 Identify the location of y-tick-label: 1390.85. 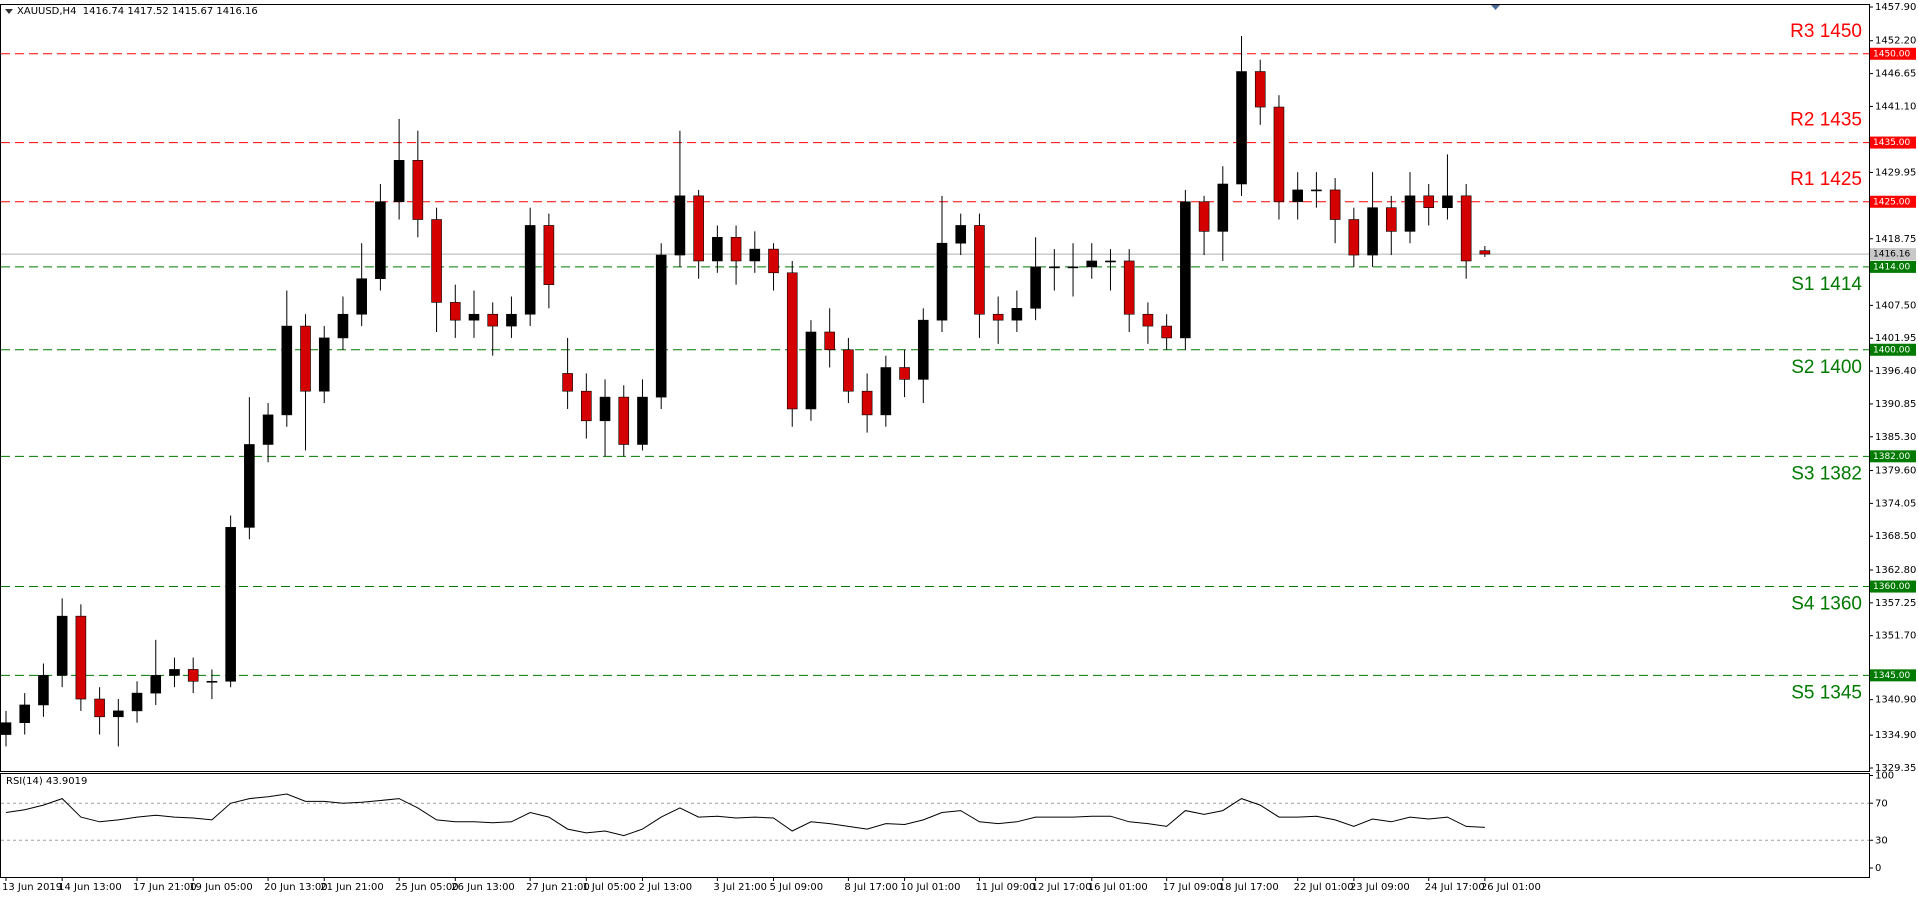
(1895, 404).